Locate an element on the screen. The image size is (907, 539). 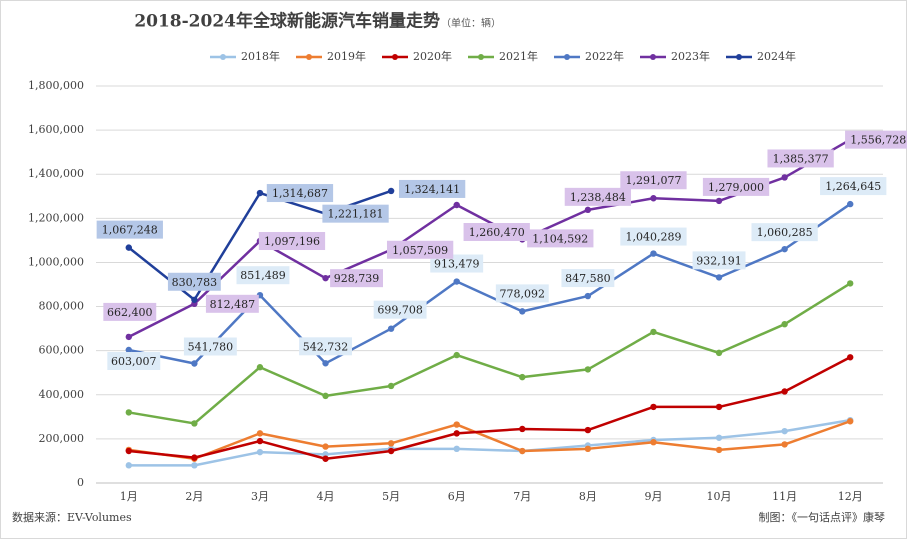
data-label: 1,385,377 is located at coordinates (801, 158).